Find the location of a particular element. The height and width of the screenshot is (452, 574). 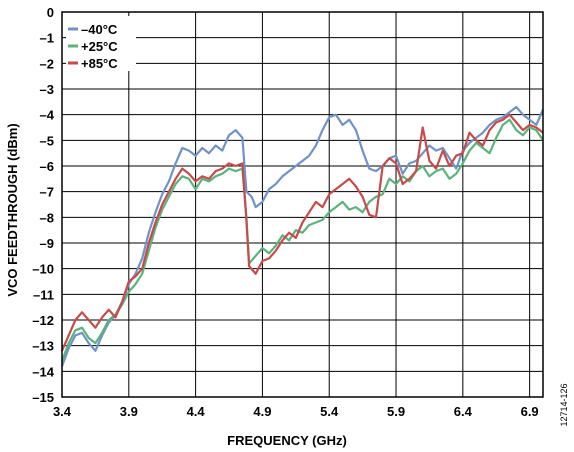

y-tick-label: –8 is located at coordinates (47, 217).